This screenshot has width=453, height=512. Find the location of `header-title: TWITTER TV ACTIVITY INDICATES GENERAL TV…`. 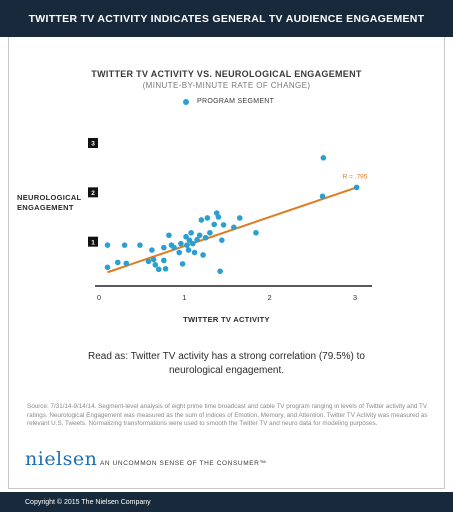

header-title: TWITTER TV ACTIVITY INDICATES GENERAL TV… is located at coordinates (226, 18).